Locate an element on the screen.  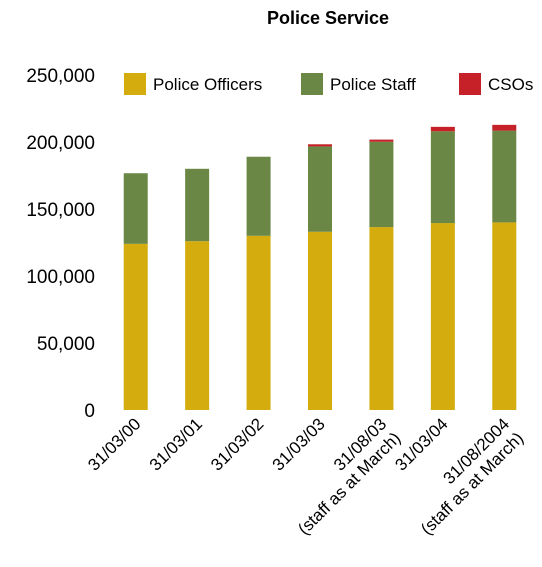
y-tick-label: 200,000 is located at coordinates (60, 143).